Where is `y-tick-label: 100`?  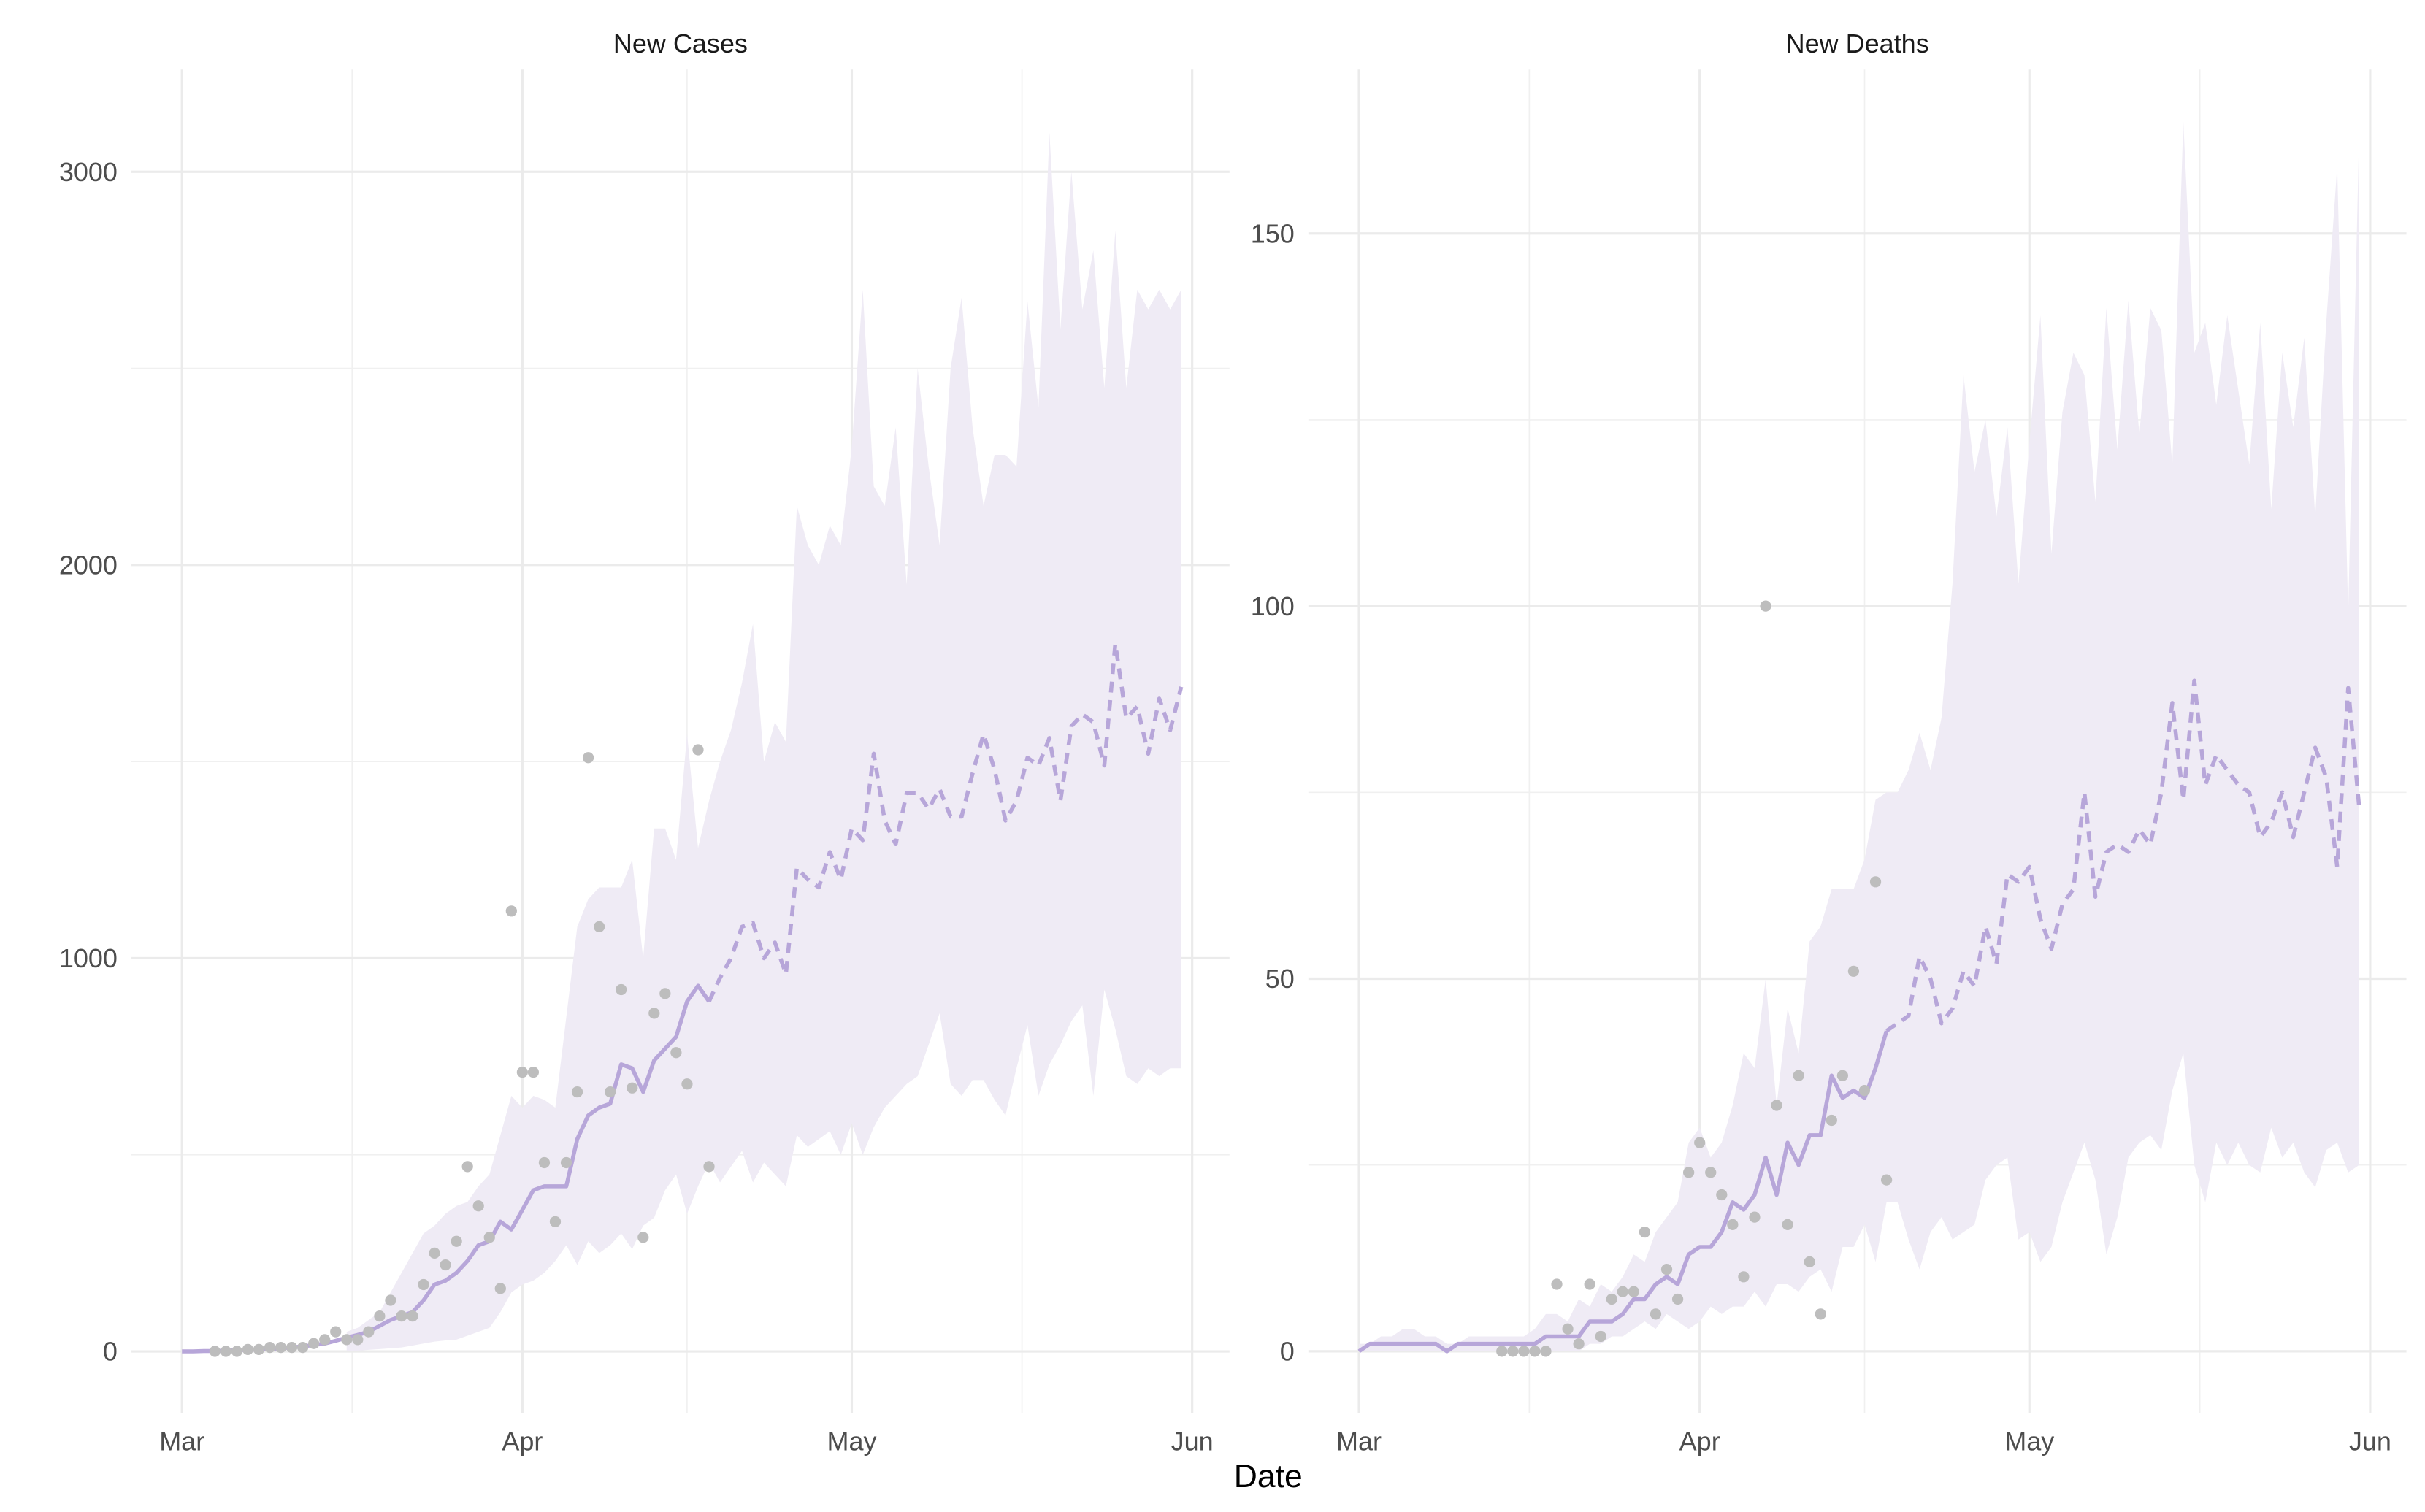 y-tick-label: 100 is located at coordinates (1273, 606).